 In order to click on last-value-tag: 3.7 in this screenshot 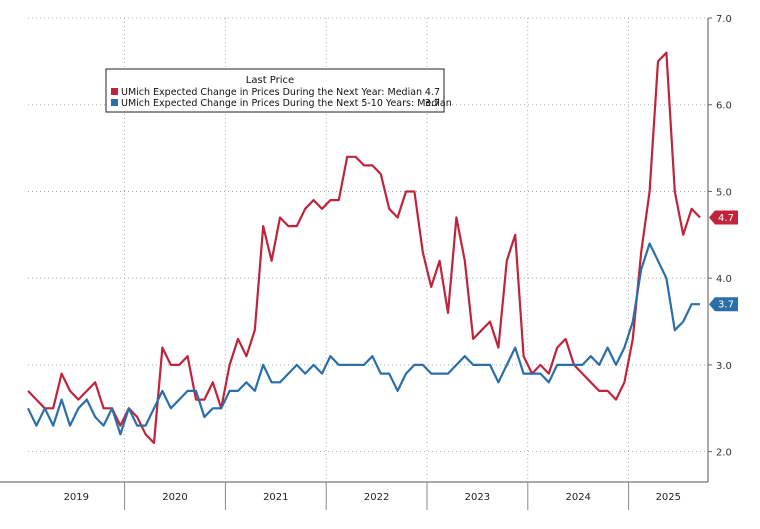, I will do `click(723, 304)`.